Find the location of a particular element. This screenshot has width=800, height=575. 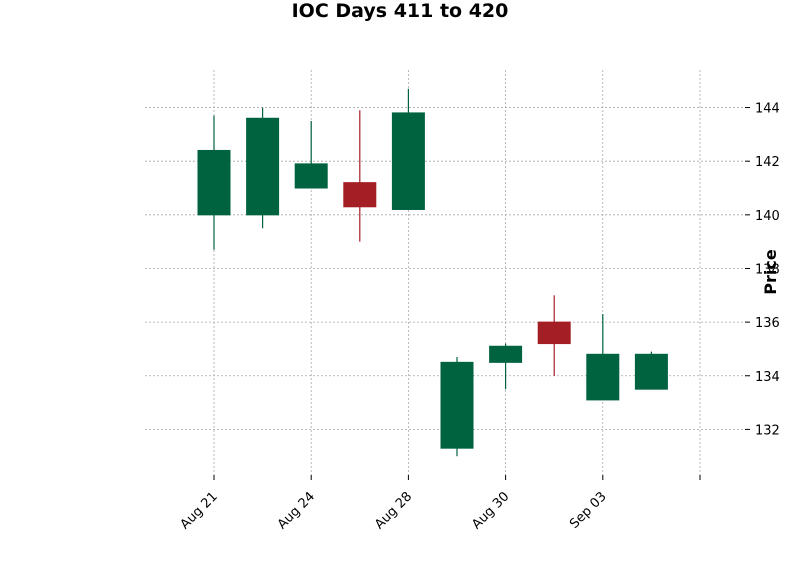

y-tick-label: 134 is located at coordinates (767, 377).